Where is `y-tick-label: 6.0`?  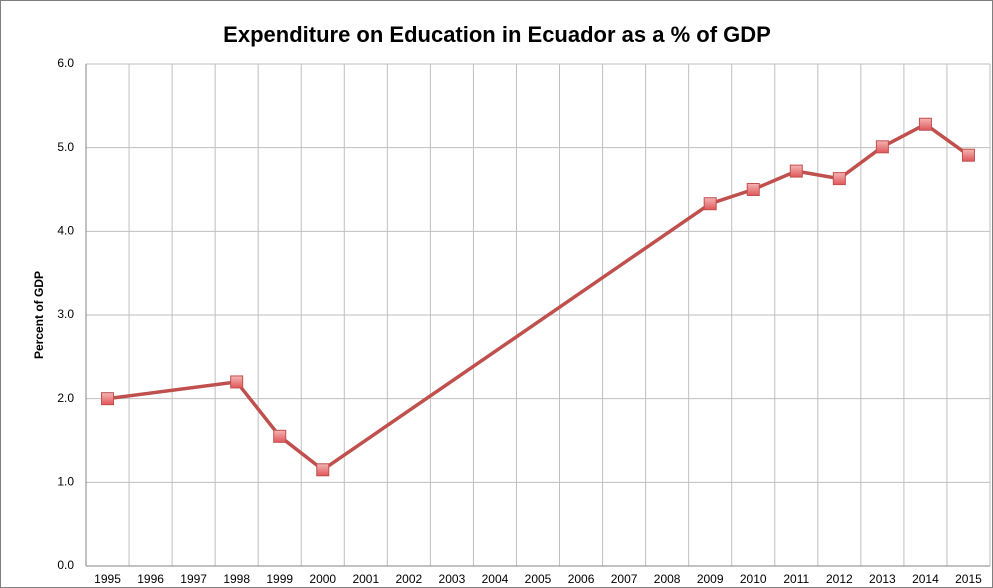
y-tick-label: 6.0 is located at coordinates (65, 63).